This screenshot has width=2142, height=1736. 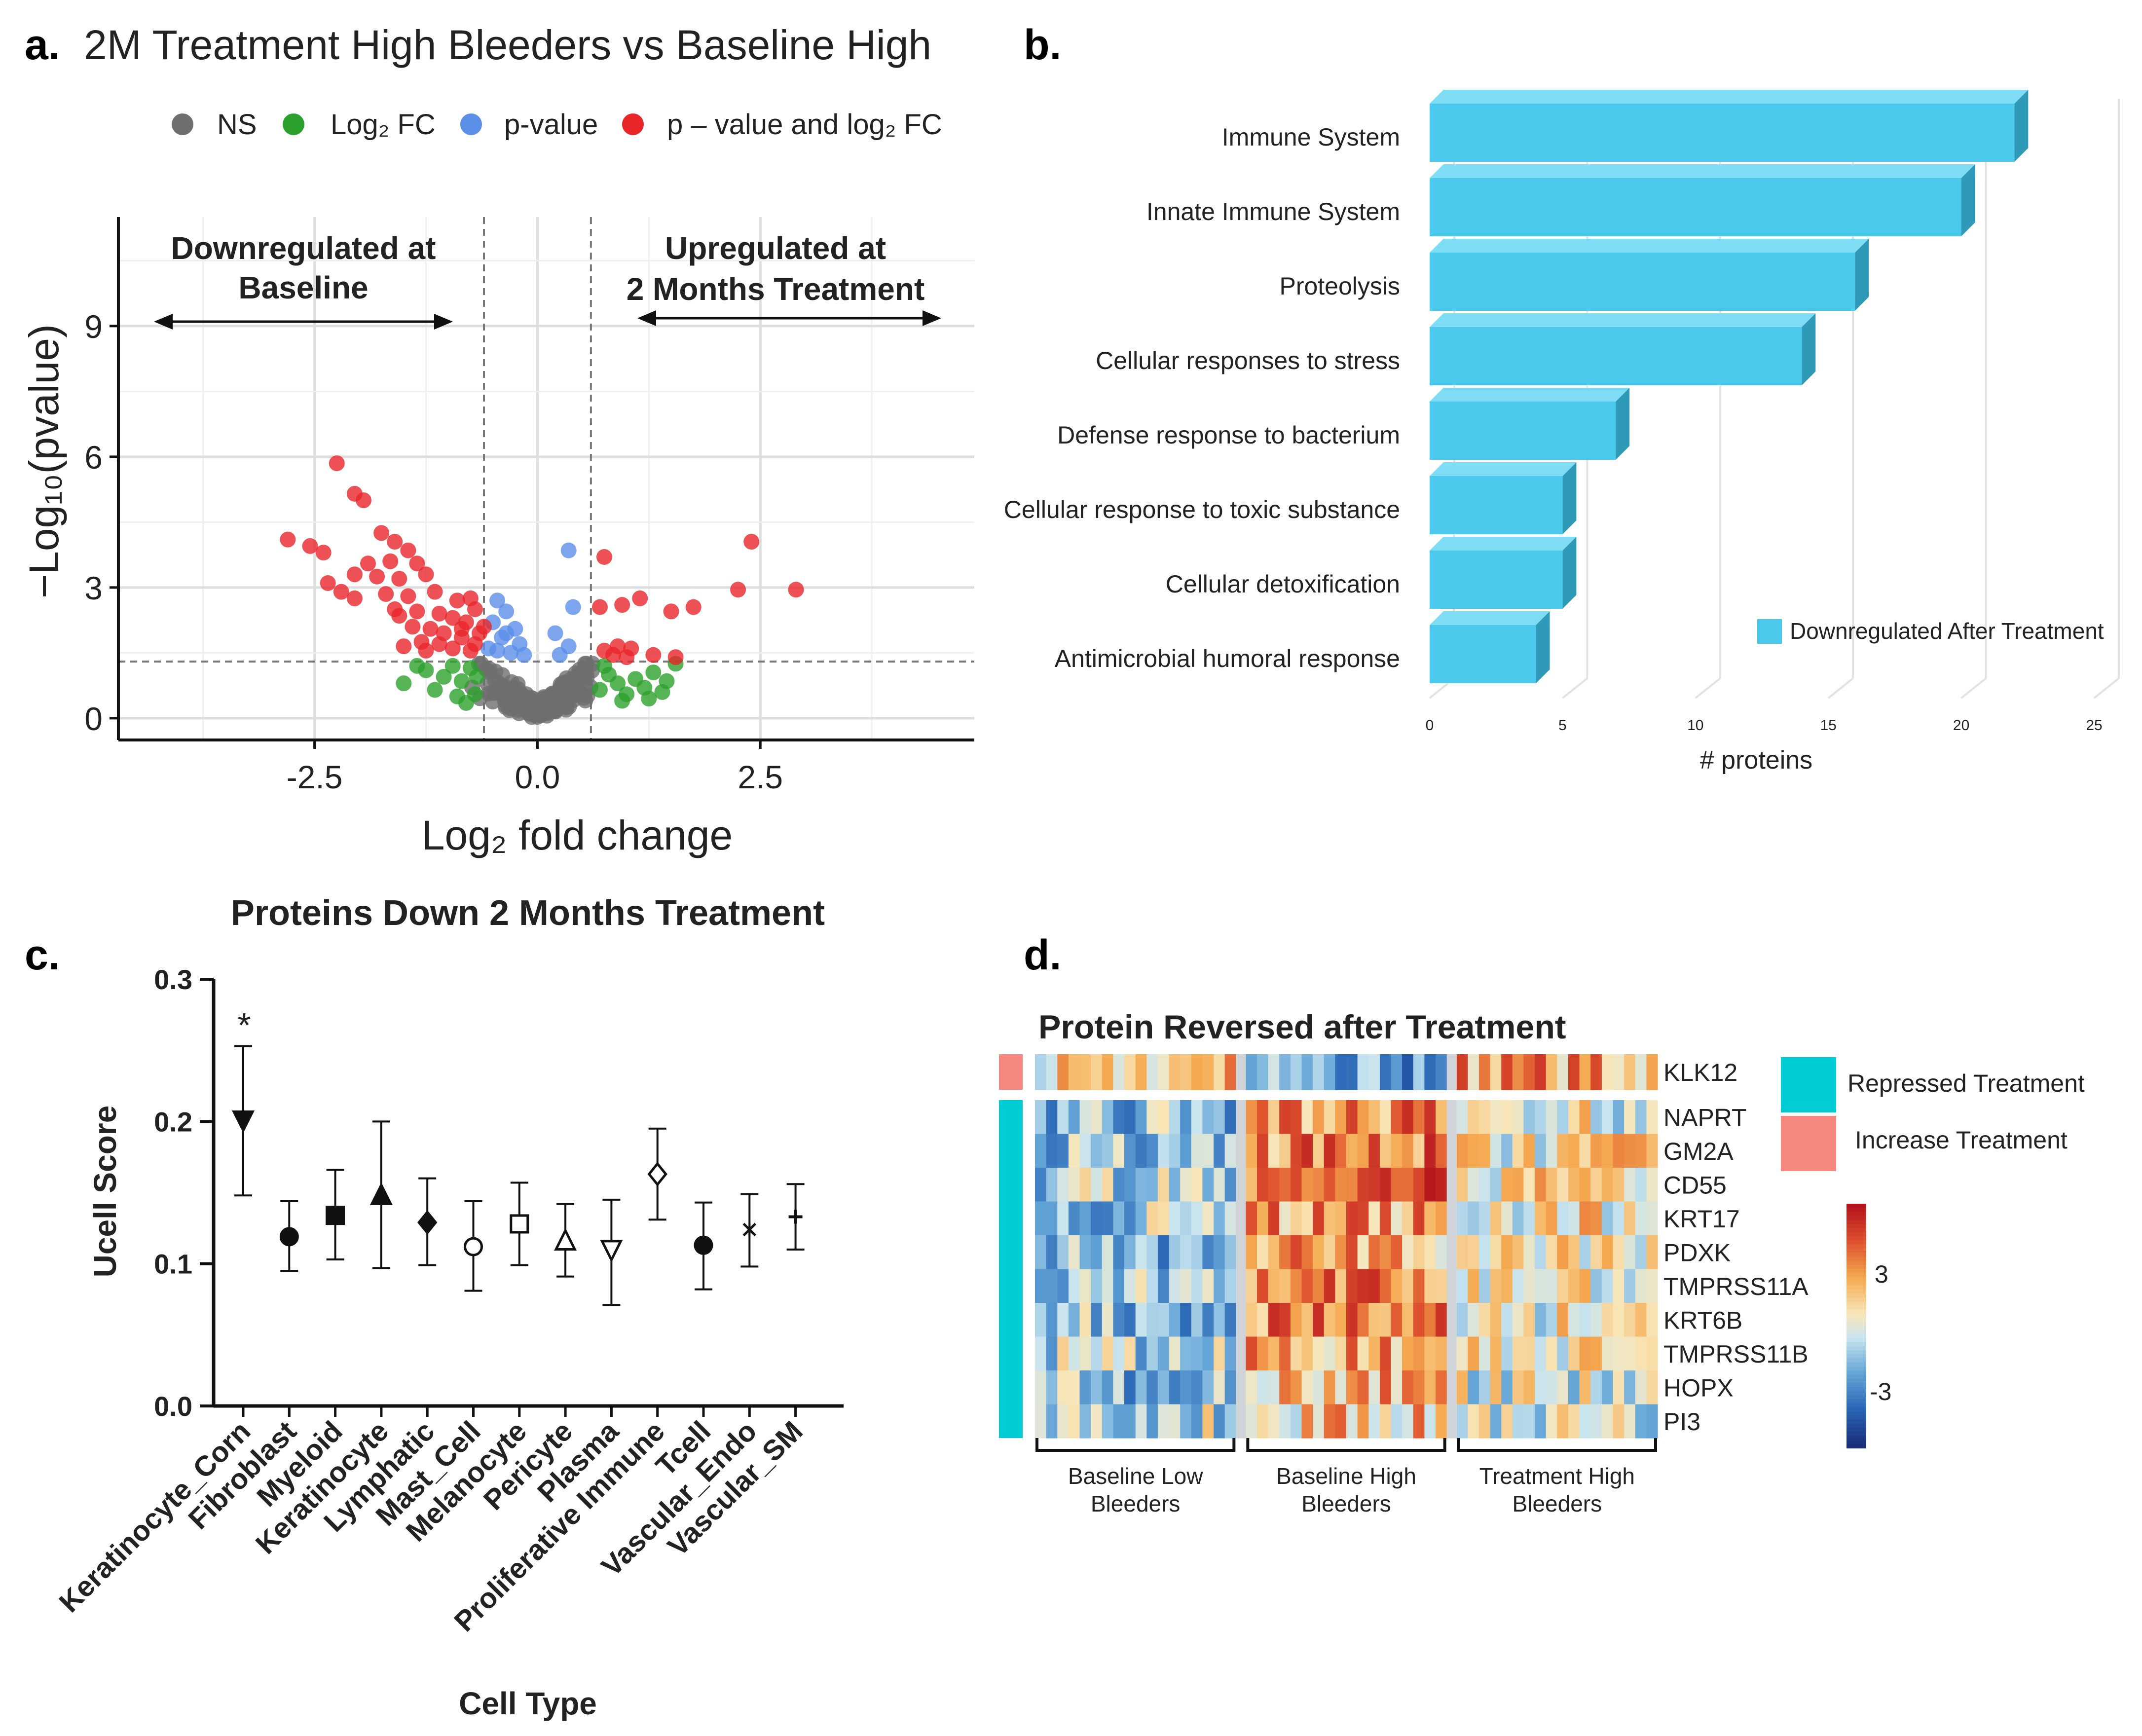 I want to click on bar-top-face, so click(x=1702, y=171).